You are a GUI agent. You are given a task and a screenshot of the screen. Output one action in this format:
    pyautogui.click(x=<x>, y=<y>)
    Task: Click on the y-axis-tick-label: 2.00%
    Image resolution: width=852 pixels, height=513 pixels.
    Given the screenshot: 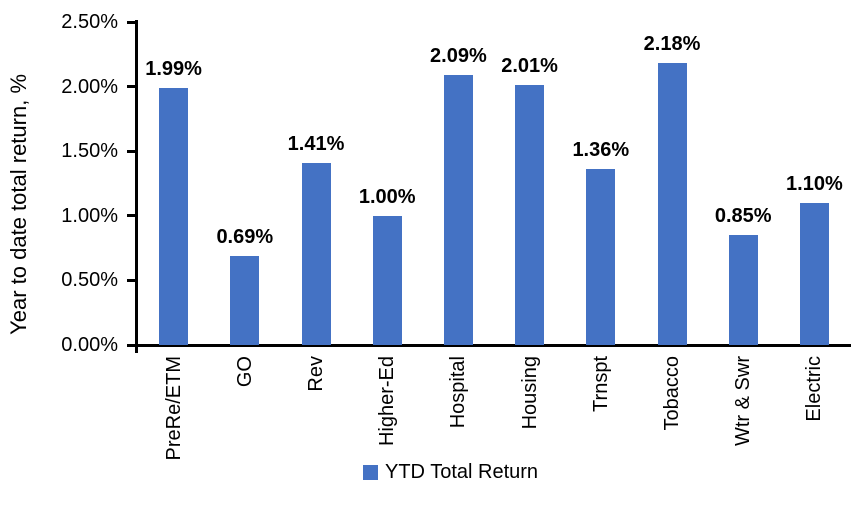 What is the action you would take?
    pyautogui.click(x=89, y=86)
    